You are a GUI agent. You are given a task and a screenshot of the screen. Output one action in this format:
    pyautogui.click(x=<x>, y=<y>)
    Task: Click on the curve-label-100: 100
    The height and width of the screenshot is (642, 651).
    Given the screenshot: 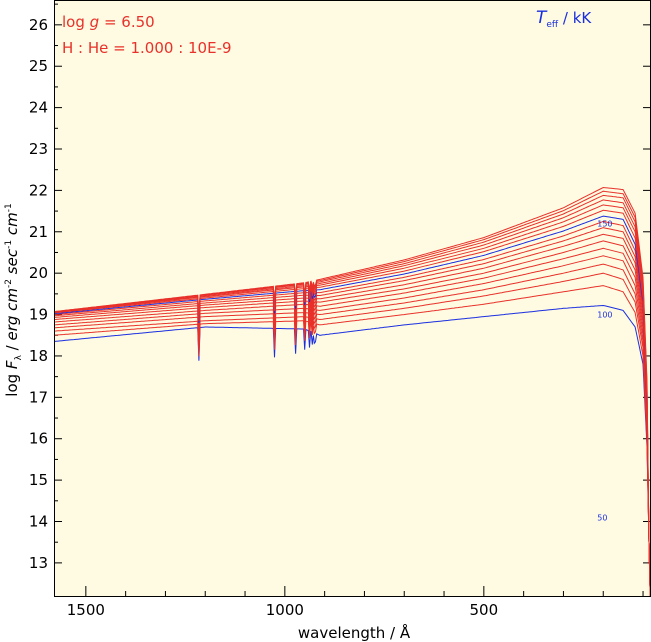 What is the action you would take?
    pyautogui.click(x=604, y=315)
    